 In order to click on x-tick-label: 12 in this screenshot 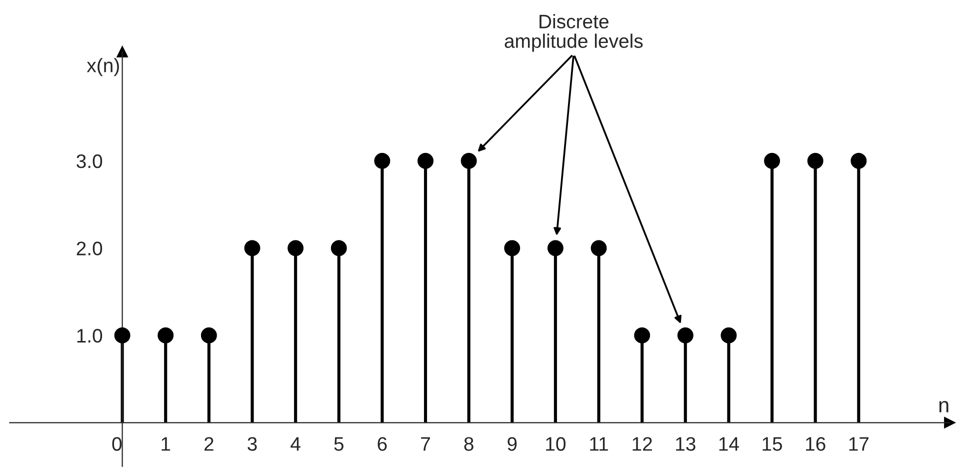, I will do `click(642, 444)`.